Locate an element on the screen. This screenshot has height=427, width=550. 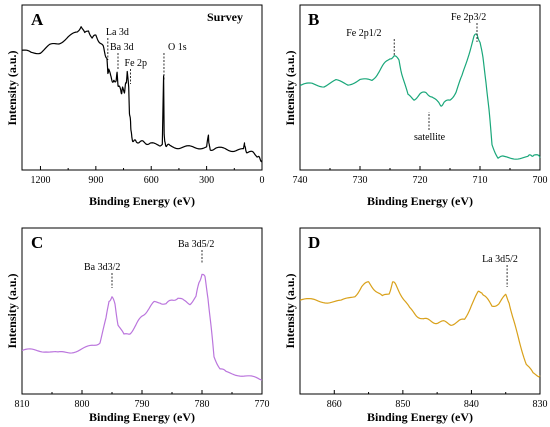
x-tick-label: 810 is located at coordinates (22, 404).